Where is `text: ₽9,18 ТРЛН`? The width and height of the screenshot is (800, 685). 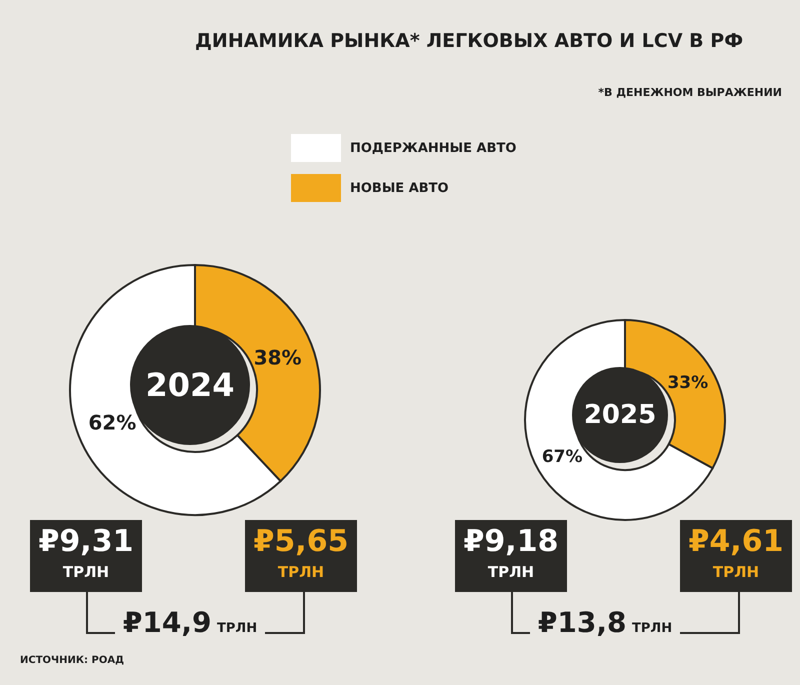
text: ₽9,18 ТРЛН is located at coordinates (511, 552).